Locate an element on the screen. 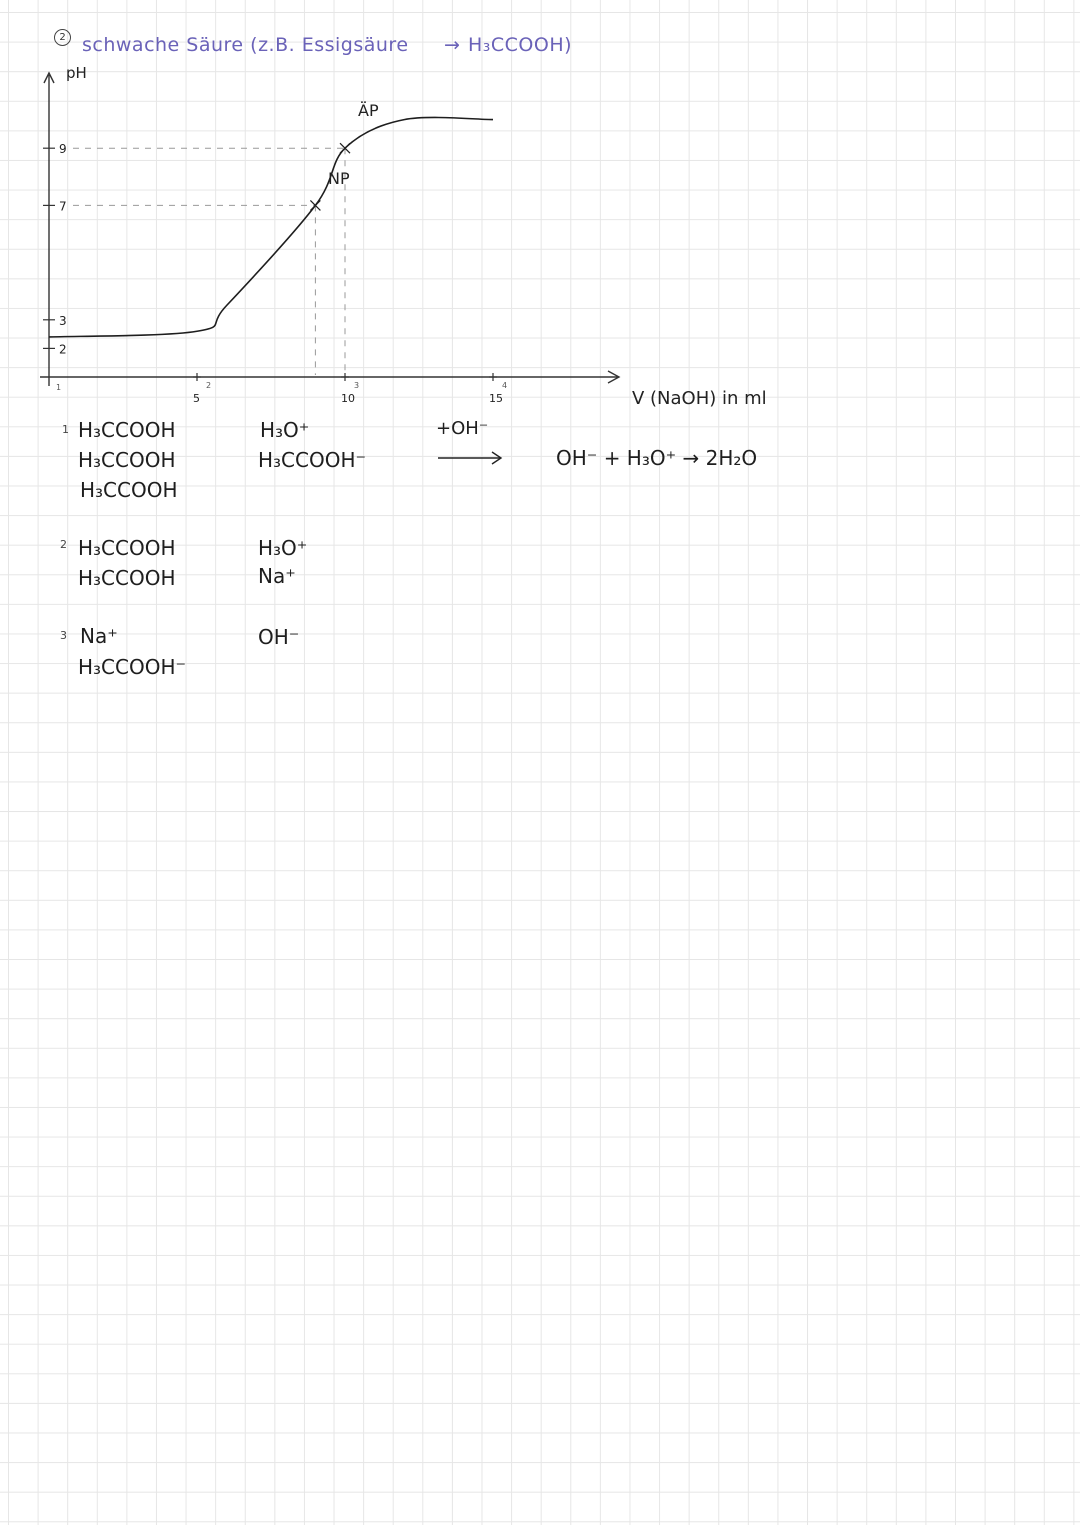 The height and width of the screenshot is (1525, 1080). reaction-arrow-icon is located at coordinates (470, 458).